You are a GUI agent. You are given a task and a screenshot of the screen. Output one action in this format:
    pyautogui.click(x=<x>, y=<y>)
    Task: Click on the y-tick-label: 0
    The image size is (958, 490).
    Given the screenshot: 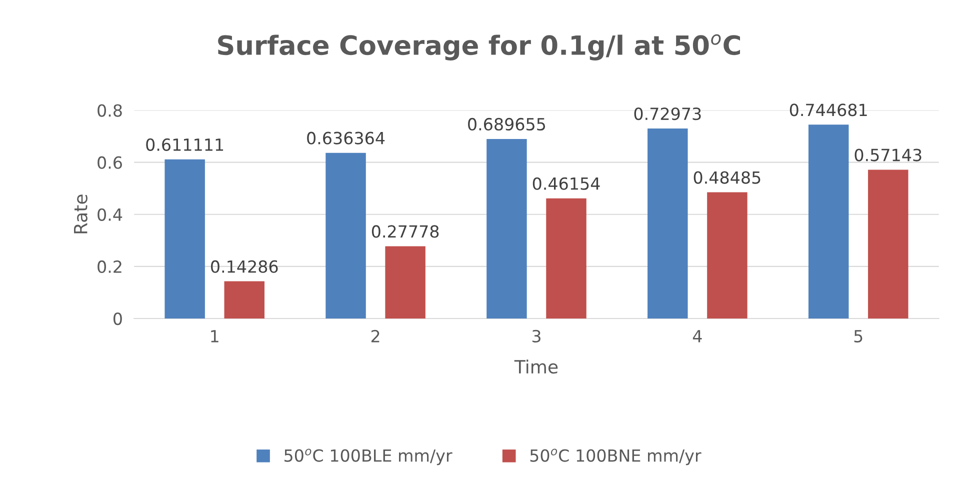 What is the action you would take?
    pyautogui.click(x=118, y=319)
    